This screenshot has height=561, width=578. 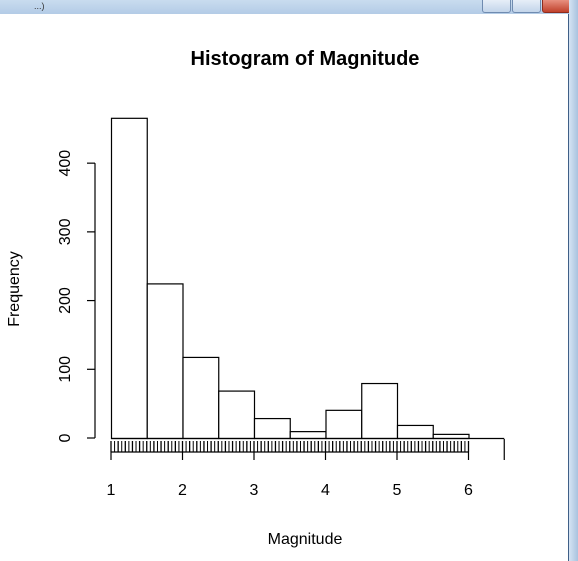 What do you see at coordinates (65, 437) in the screenshot?
I see `y-tick-label: 0` at bounding box center [65, 437].